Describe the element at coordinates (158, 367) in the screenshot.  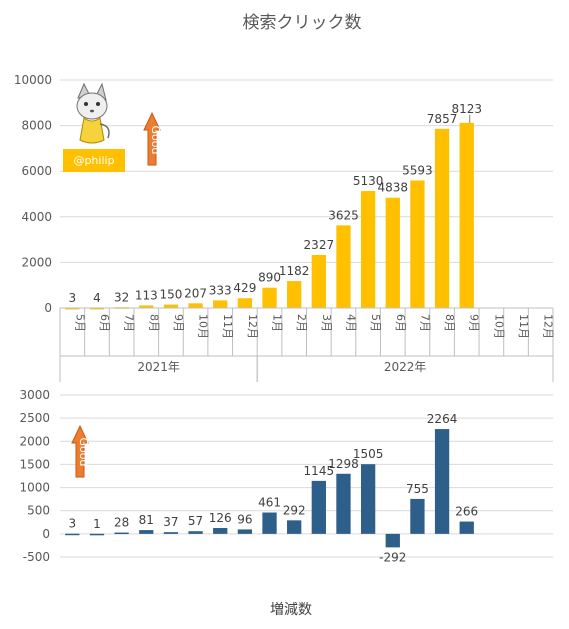
I see `group-label: 2021年` at that location.